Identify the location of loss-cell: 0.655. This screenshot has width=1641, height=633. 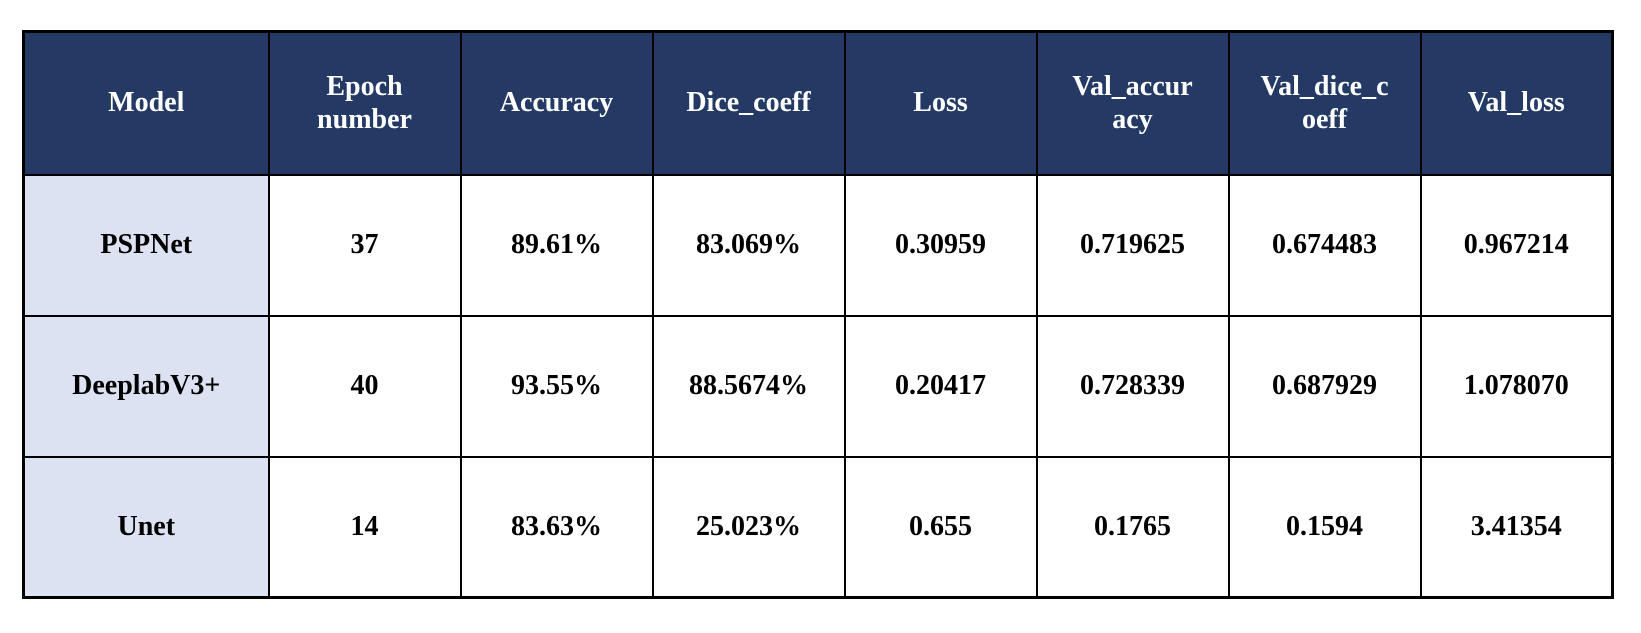
(940, 527).